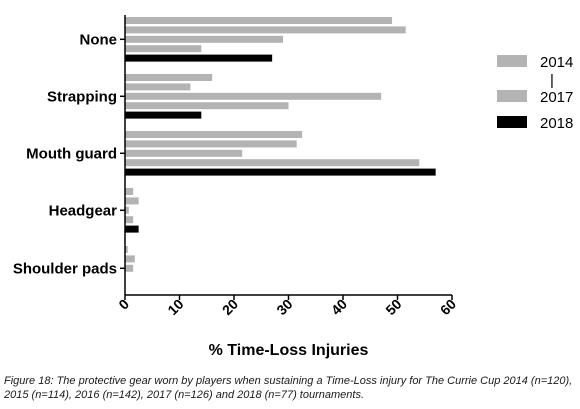 The width and height of the screenshot is (580, 409). What do you see at coordinates (129, 268) in the screenshot?
I see `bar-shoulder-pads-2016` at bounding box center [129, 268].